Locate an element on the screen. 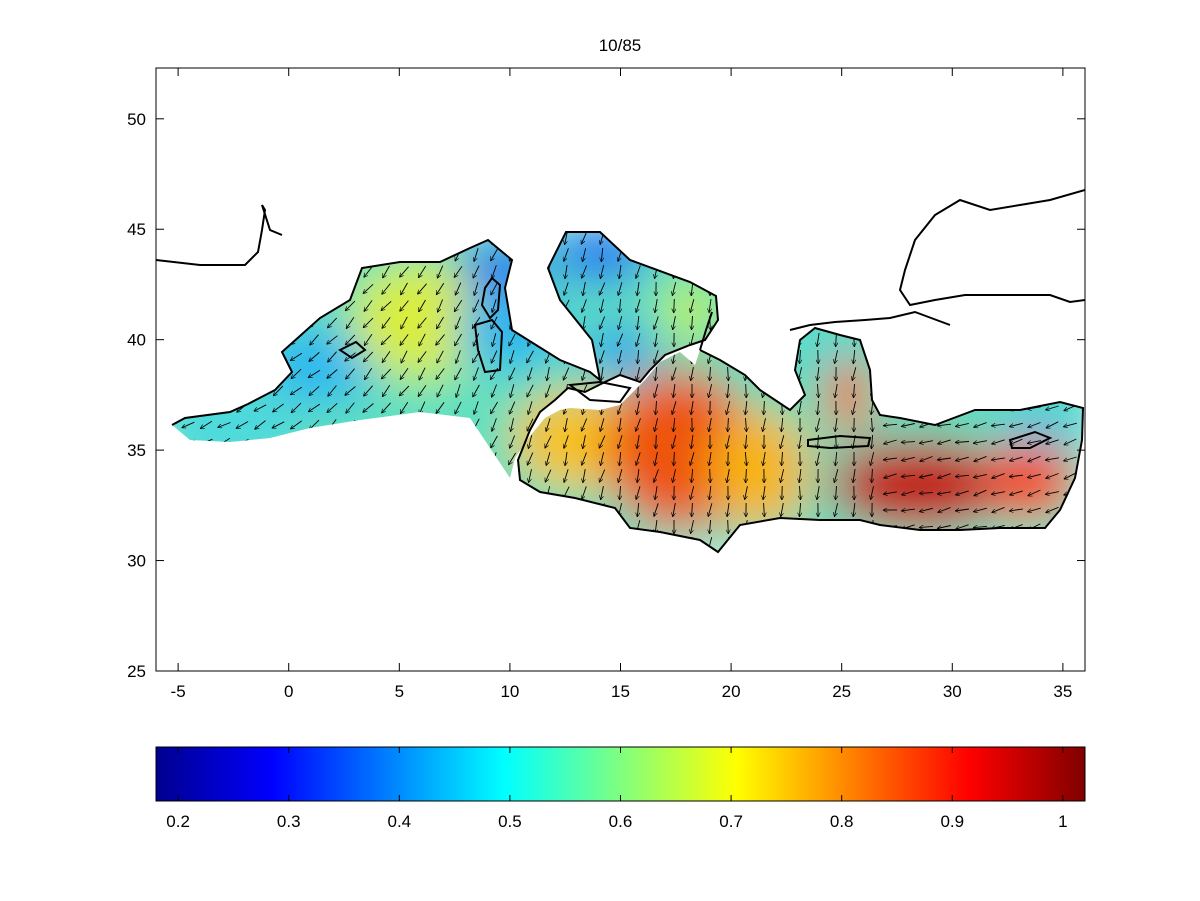 The image size is (1200, 901). sardinia is located at coordinates (488, 346).